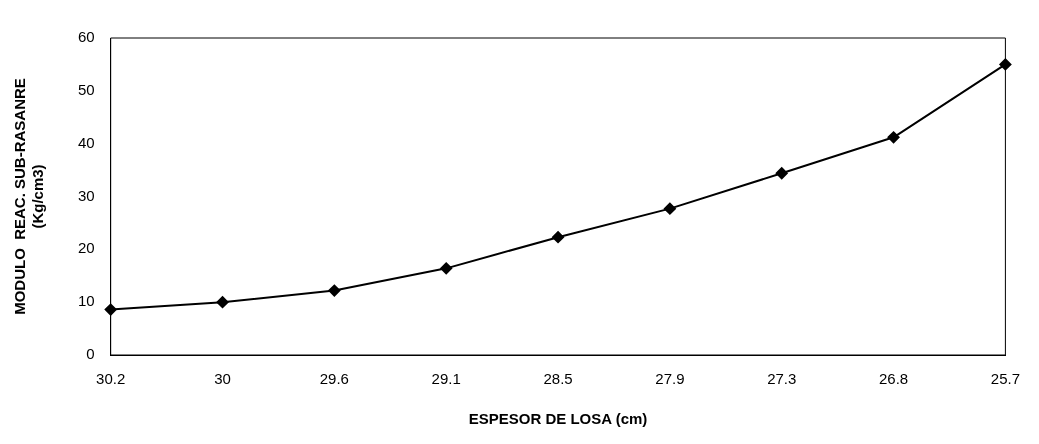 This screenshot has height=444, width=1039. What do you see at coordinates (670, 379) in the screenshot?
I see `x-tick-label: 27.9` at bounding box center [670, 379].